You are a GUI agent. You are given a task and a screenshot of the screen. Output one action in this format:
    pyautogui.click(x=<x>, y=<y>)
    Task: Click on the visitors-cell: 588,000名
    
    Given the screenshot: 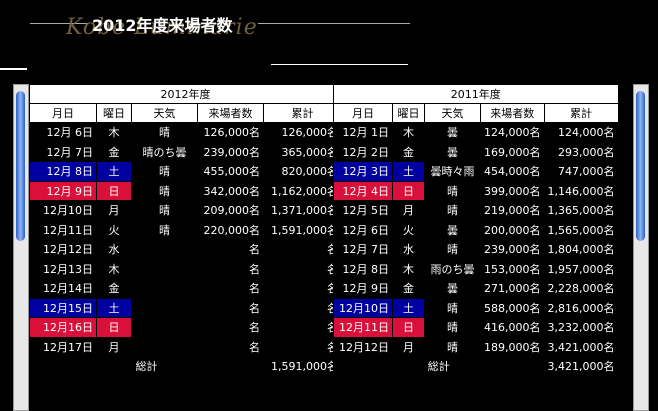 What is the action you would take?
    pyautogui.click(x=512, y=308)
    